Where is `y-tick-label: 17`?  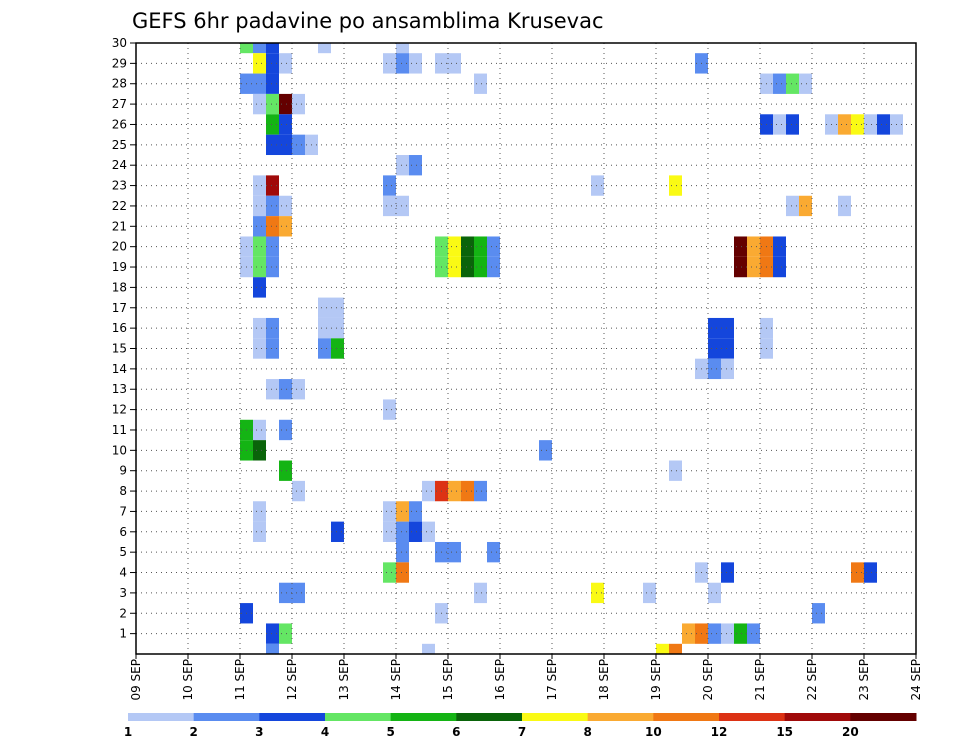
y-tick-label: 17 is located at coordinates (119, 308).